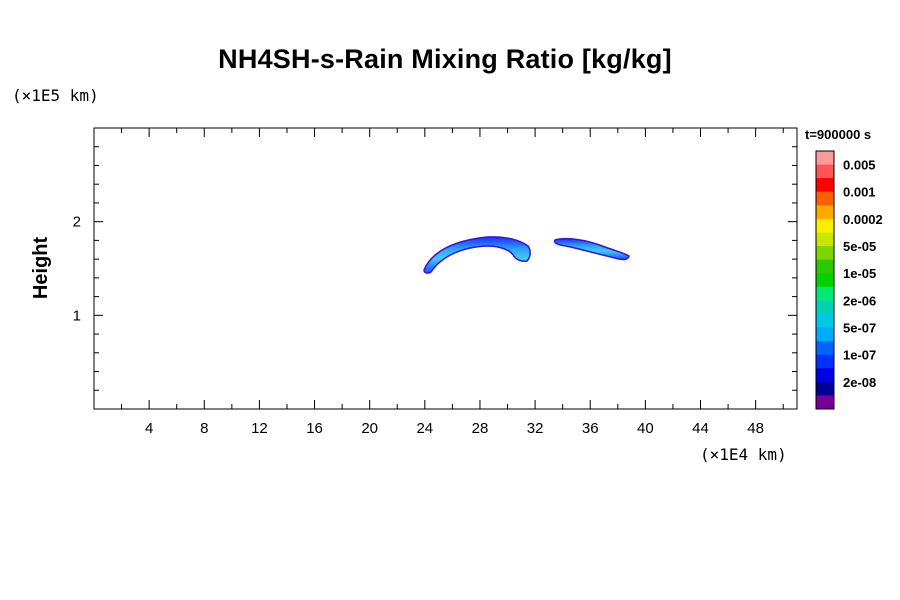 This screenshot has width=900, height=600. What do you see at coordinates (480, 428) in the screenshot?
I see `x-tick-label: 28` at bounding box center [480, 428].